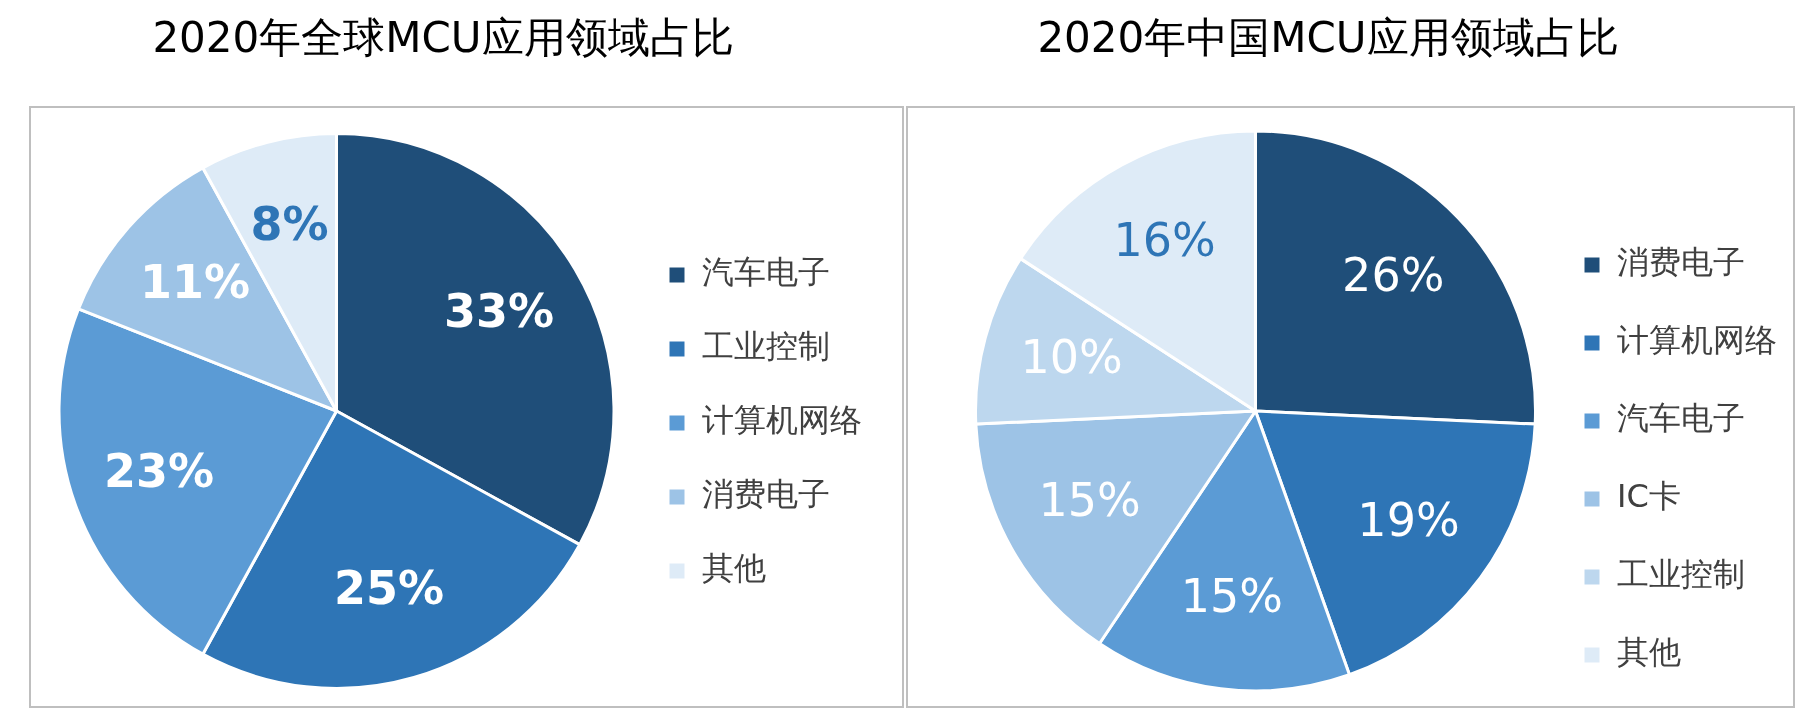 Image resolution: width=1798 pixels, height=712 pixels. Describe the element at coordinates (159, 470) in the screenshot. I see `data-label: 23%` at that location.